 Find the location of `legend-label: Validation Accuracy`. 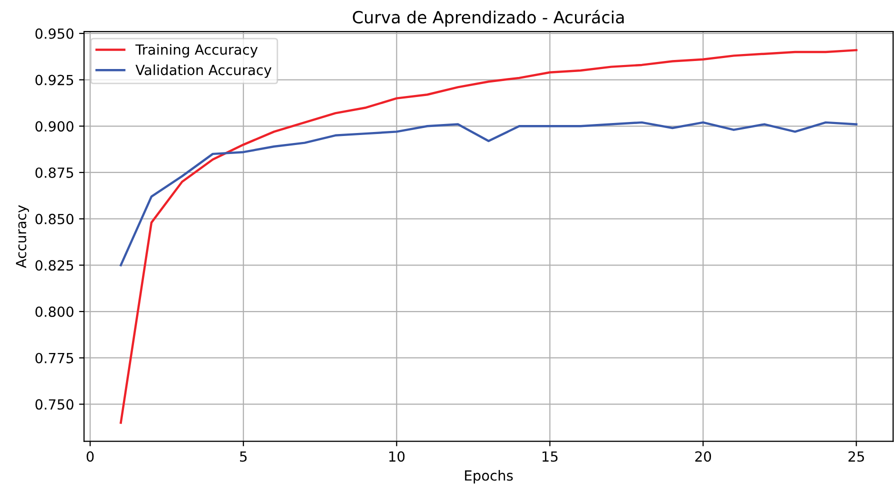

legend-label: Validation Accuracy is located at coordinates (204, 71).